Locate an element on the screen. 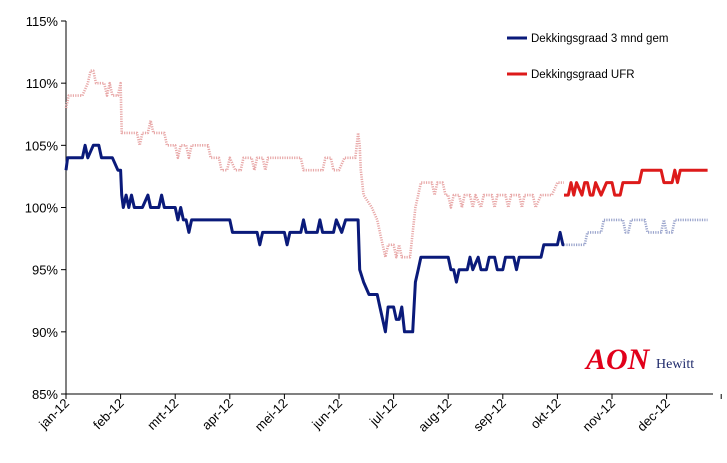 The image size is (727, 463). aon-hewitt-logo: AON Hewitt is located at coordinates (639, 359).